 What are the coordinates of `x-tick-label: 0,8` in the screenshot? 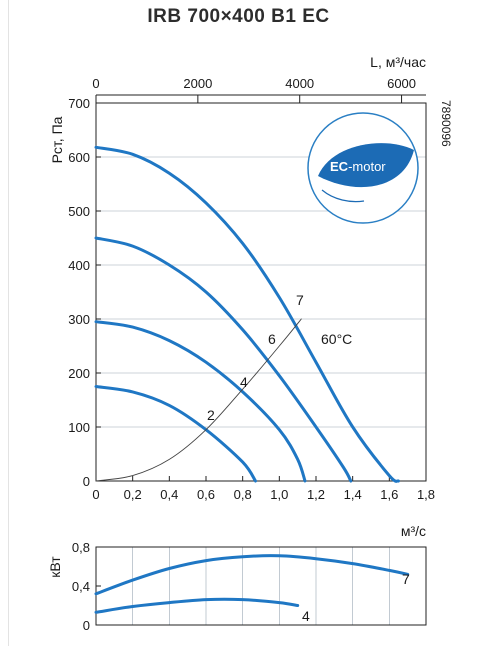 It's located at (243, 494).